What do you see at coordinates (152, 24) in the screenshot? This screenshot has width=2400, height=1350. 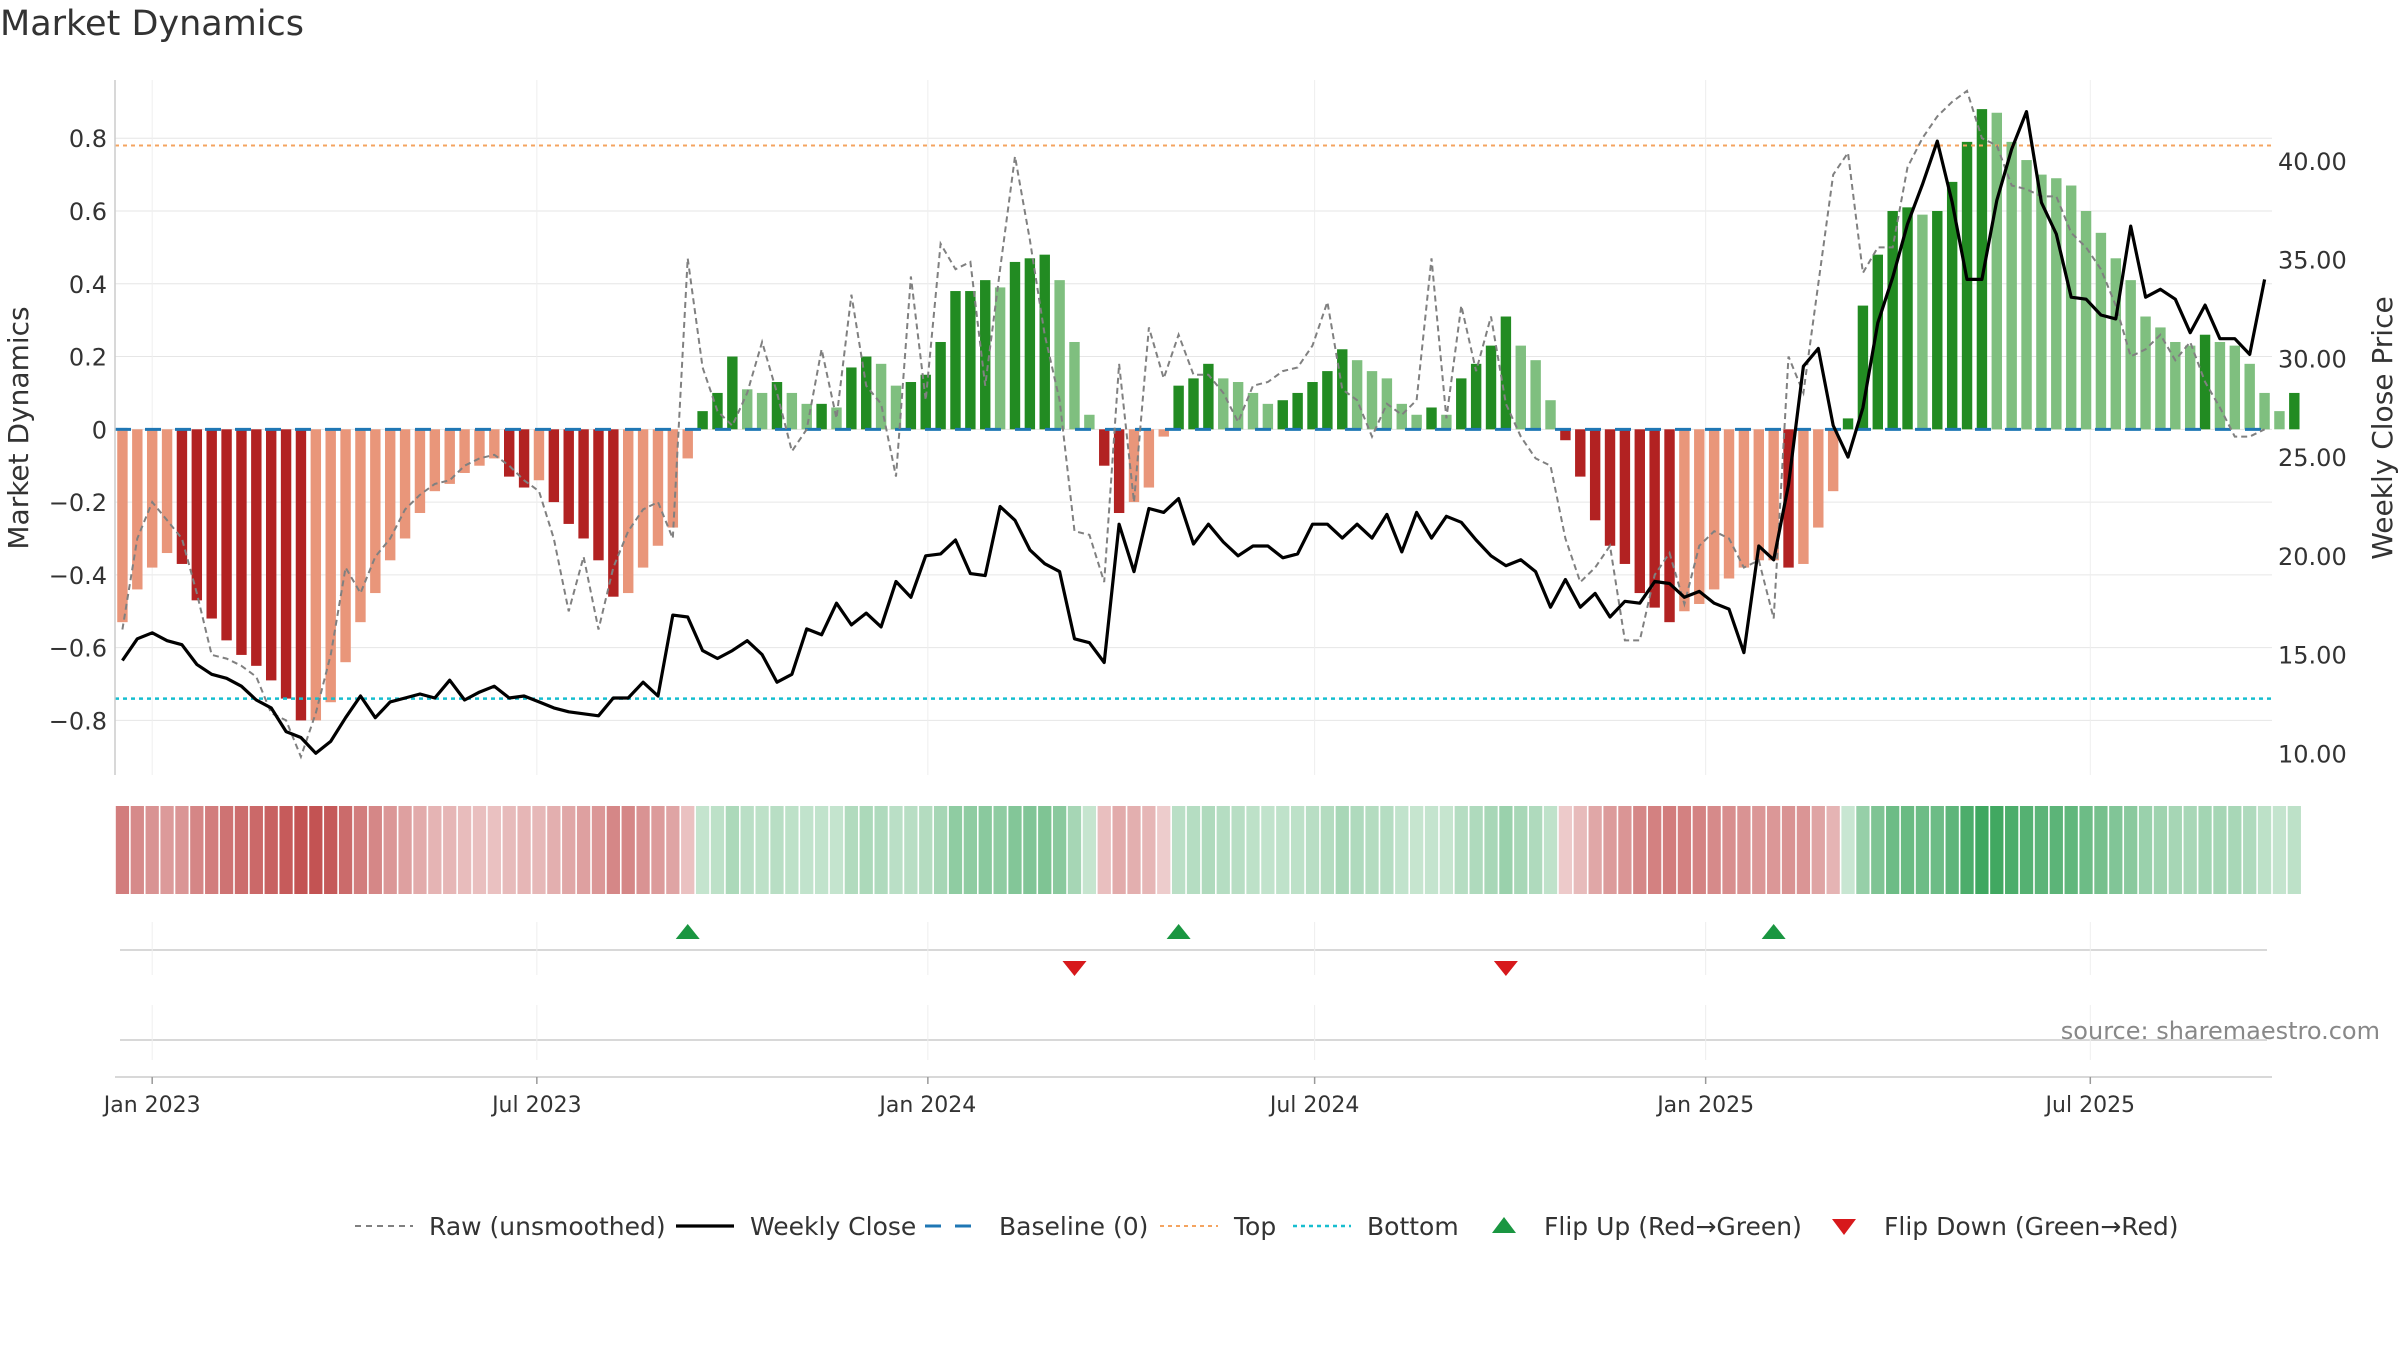 I see `chart-title: Market Dynamics` at bounding box center [152, 24].